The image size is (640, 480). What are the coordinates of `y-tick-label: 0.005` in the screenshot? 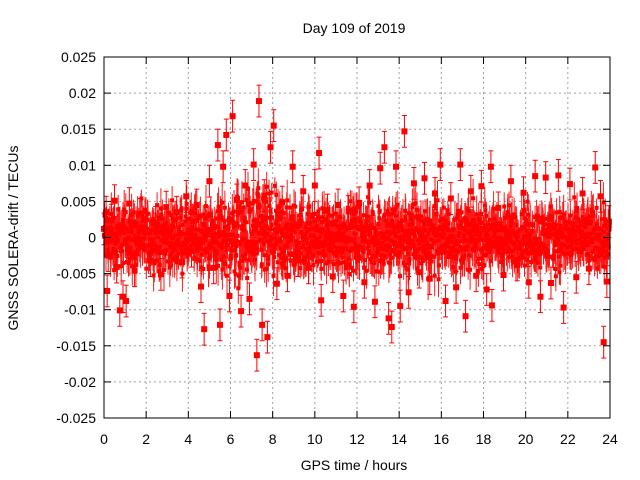 It's located at (78, 201).